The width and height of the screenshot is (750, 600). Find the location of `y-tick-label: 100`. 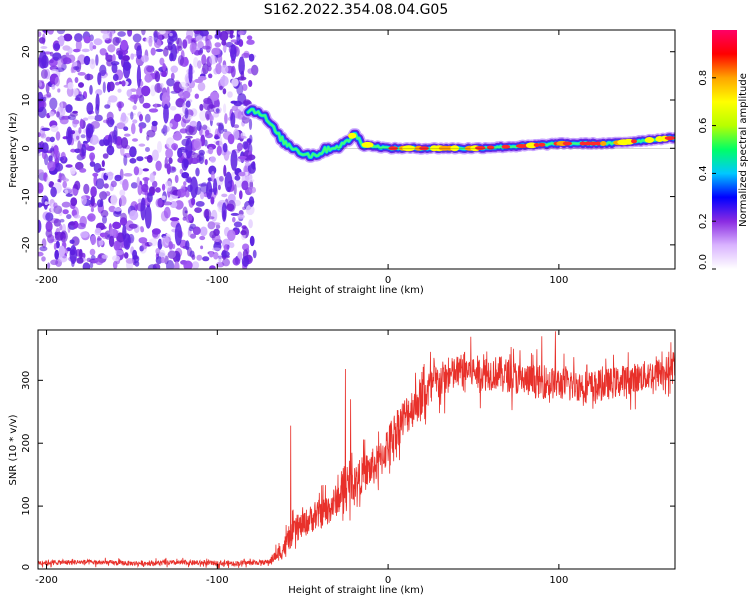

y-tick-label: 100 is located at coordinates (26, 506).